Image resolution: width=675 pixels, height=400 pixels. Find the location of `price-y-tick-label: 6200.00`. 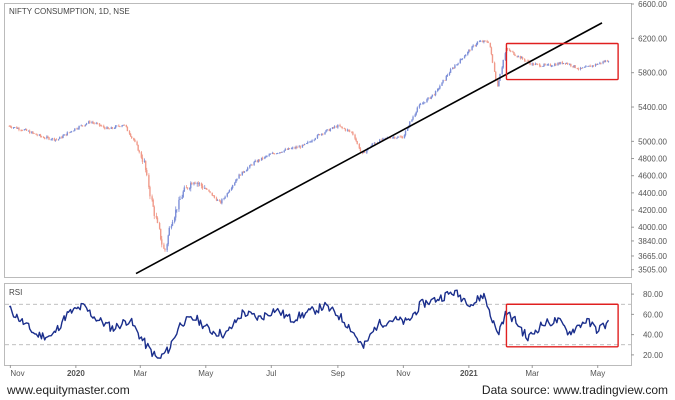

price-y-tick-label: 6200.00 is located at coordinates (652, 38).